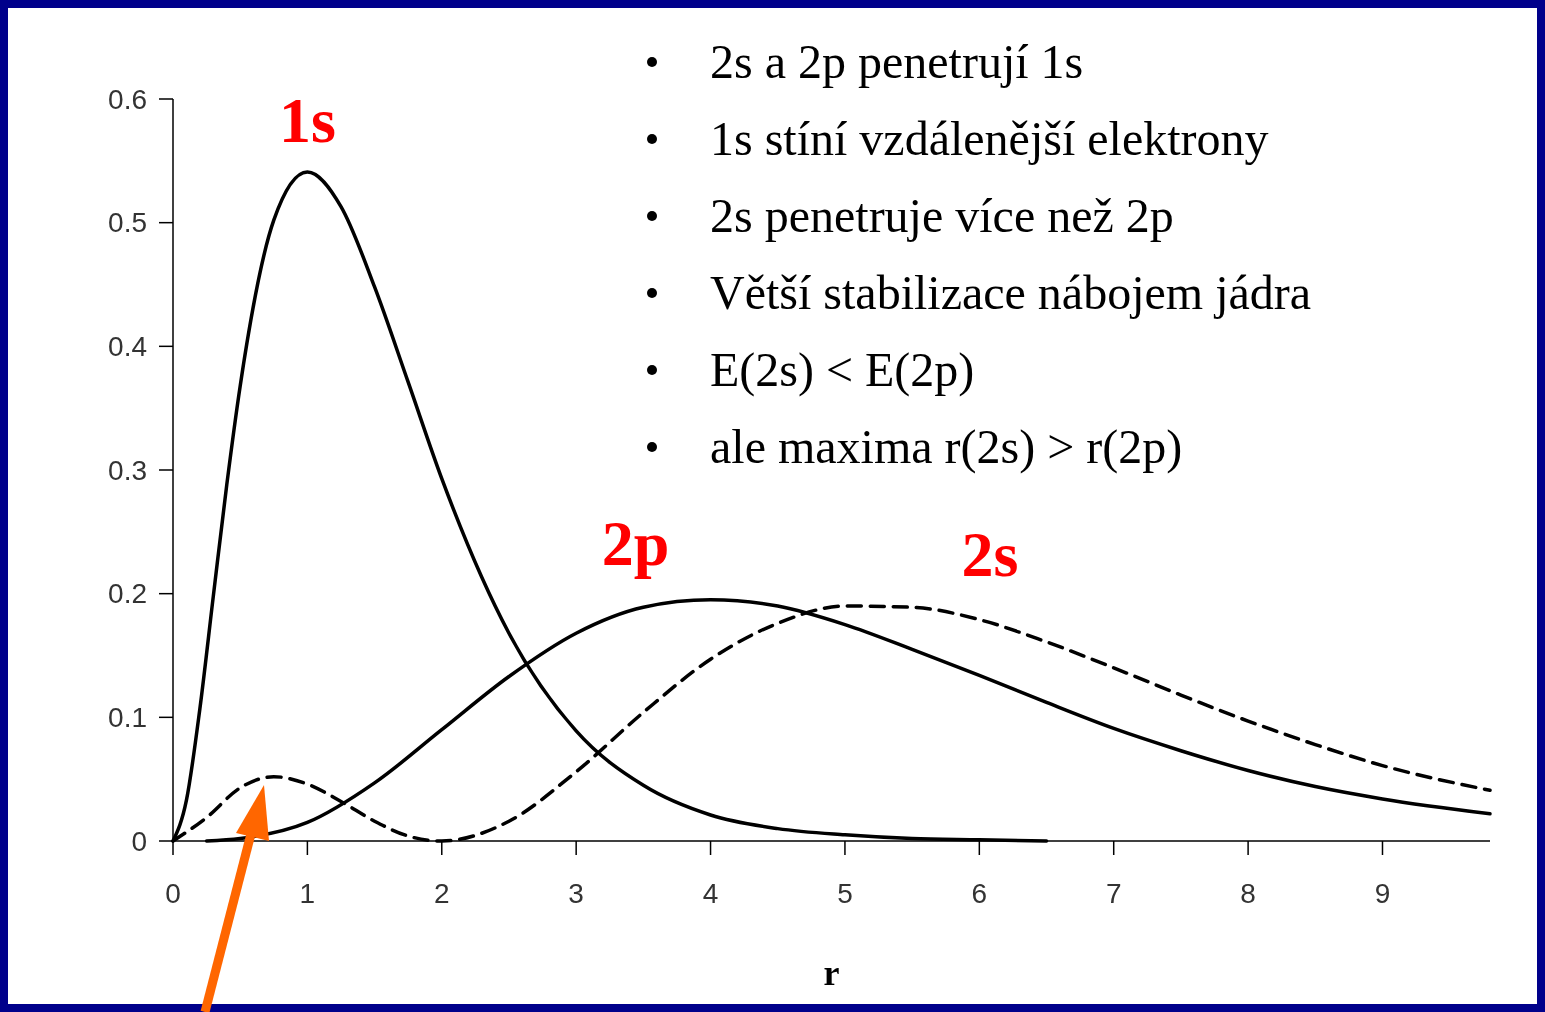 This screenshot has height=1012, width=1545. What do you see at coordinates (1248, 893) in the screenshot?
I see `x-tick-label: 8` at bounding box center [1248, 893].